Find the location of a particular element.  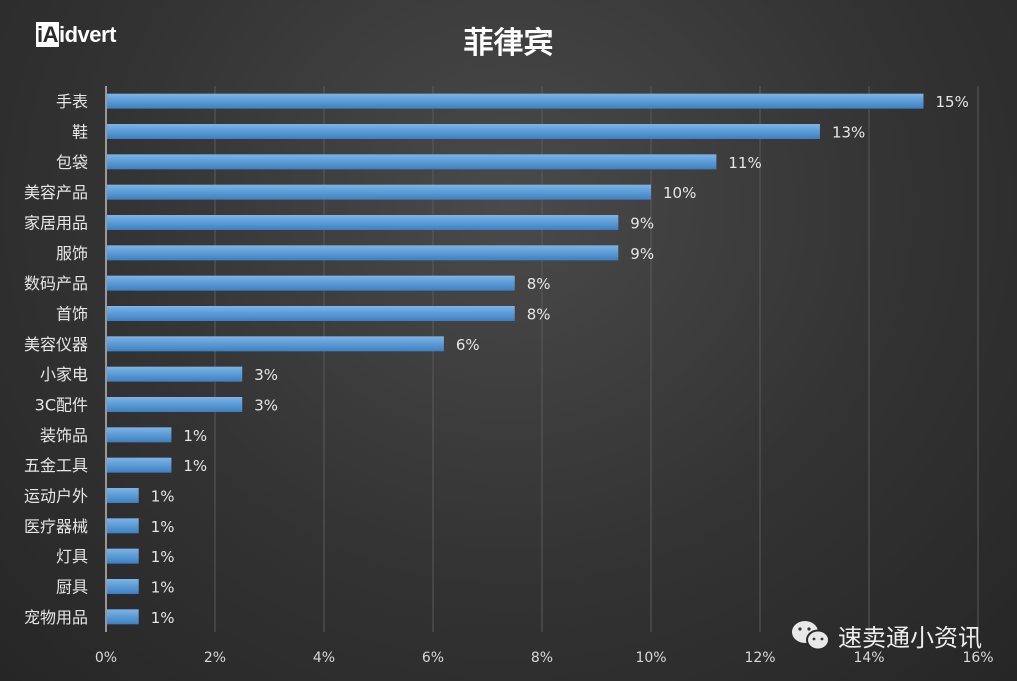

y-category-label: 五金工具 is located at coordinates (56, 465).